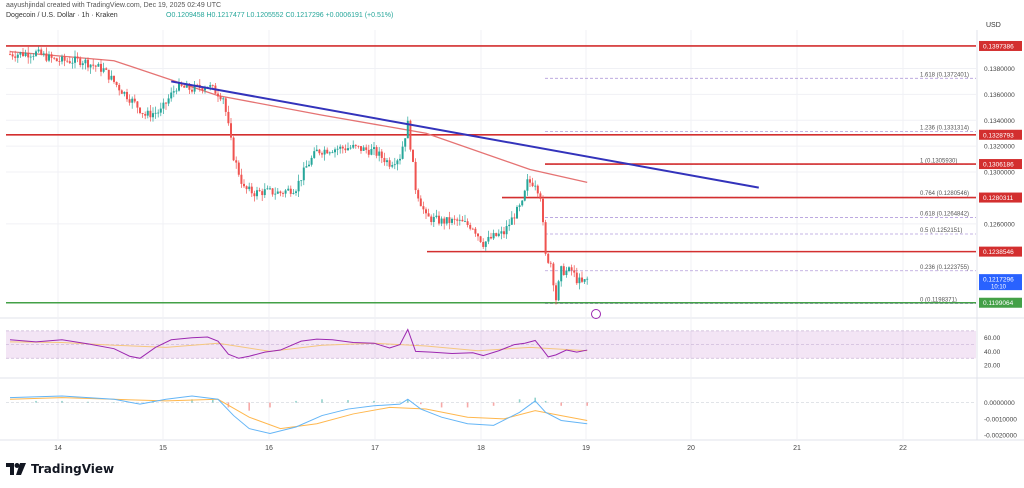 Image resolution: width=1024 pixels, height=488 pixels. Describe the element at coordinates (992, 352) in the screenshot. I see `rsi-tick-label: 40.00` at that location.